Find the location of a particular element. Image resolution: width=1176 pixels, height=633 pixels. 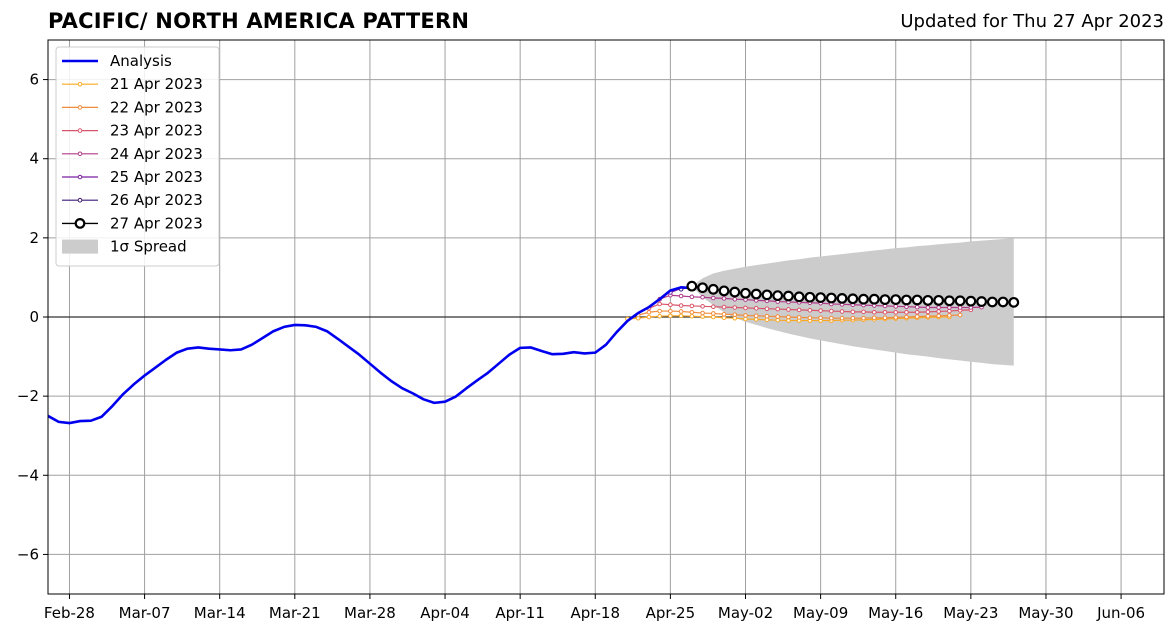

x-tick-label: May-30 is located at coordinates (1045, 613).